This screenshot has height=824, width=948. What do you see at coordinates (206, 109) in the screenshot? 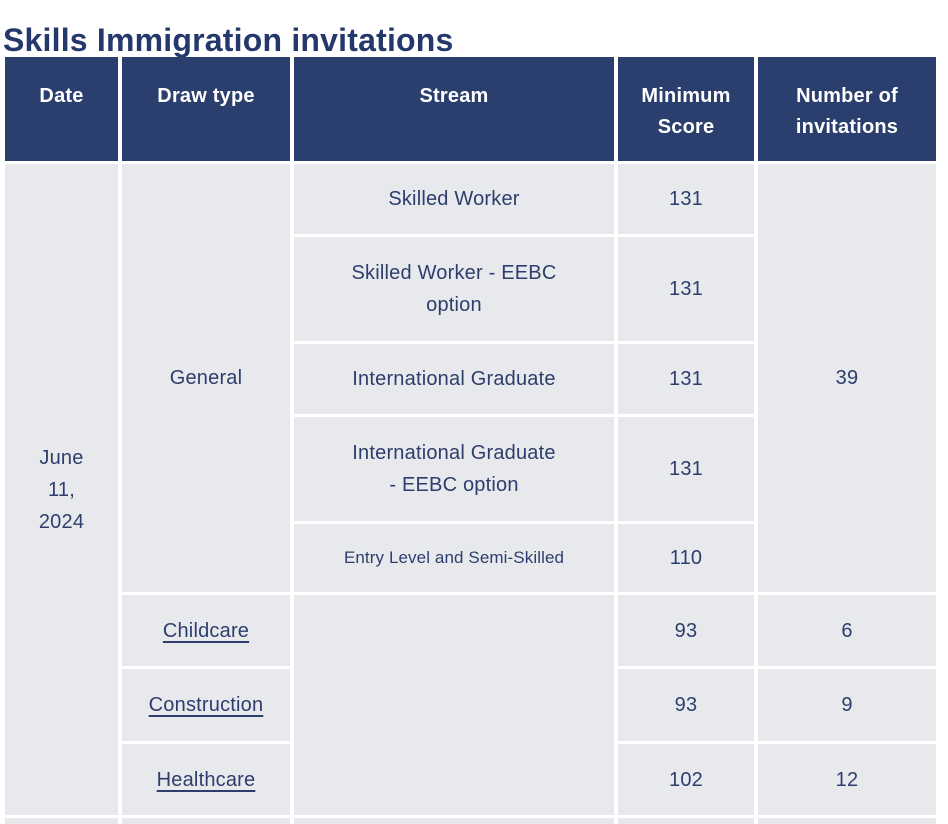
I see `column-header-draw-type: Draw type` at bounding box center [206, 109].